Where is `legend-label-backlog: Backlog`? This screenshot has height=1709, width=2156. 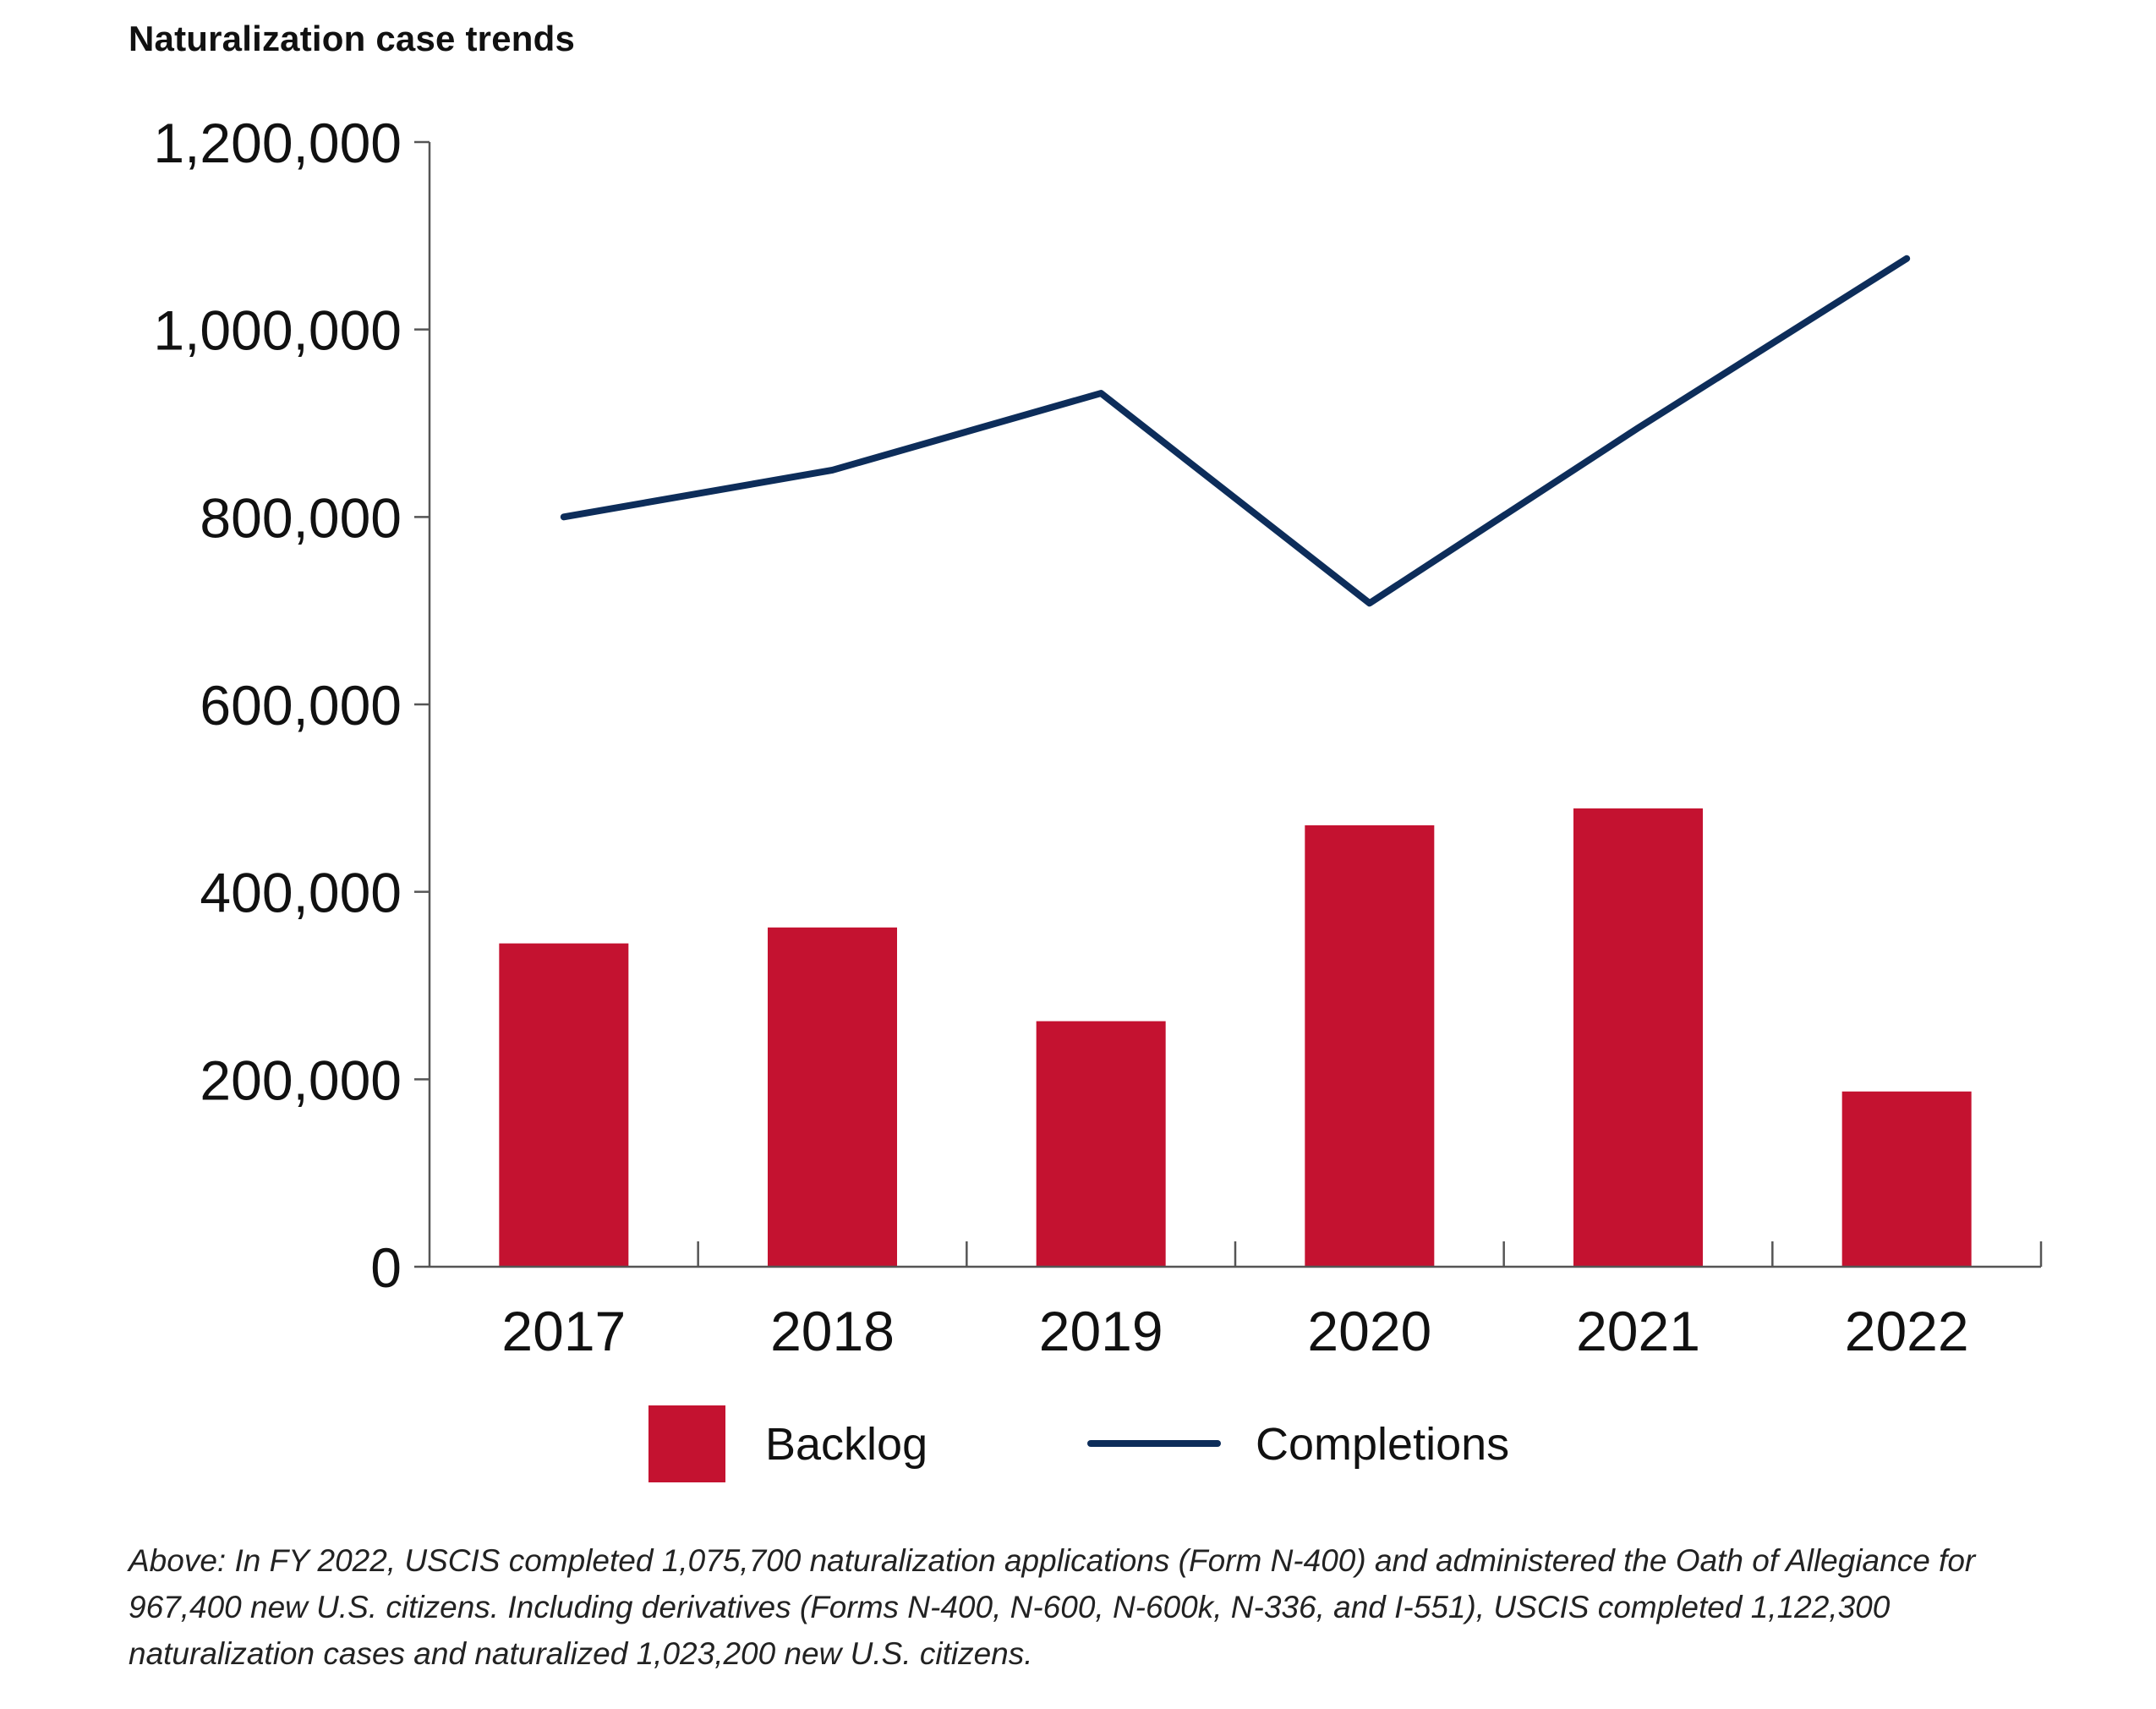 legend-label-backlog: Backlog is located at coordinates (846, 1444).